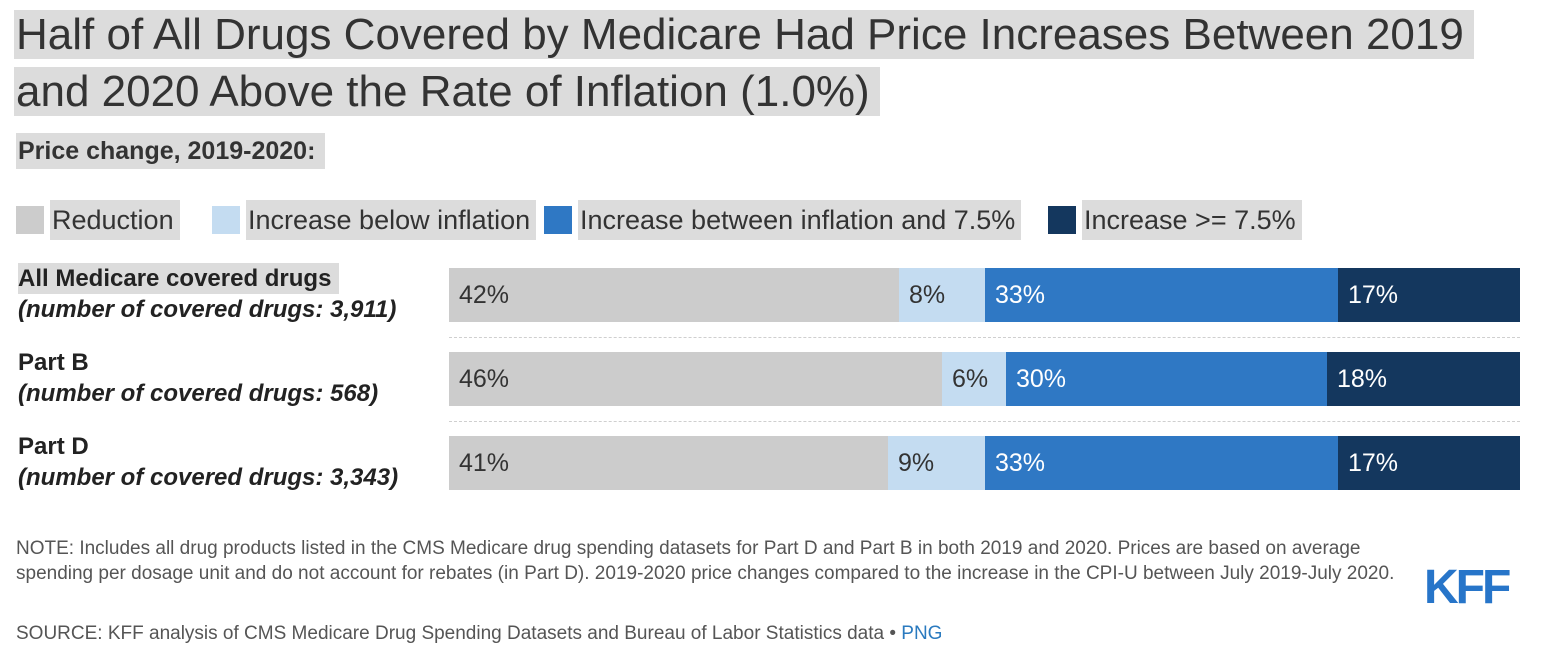 The height and width of the screenshot is (664, 1546). Describe the element at coordinates (53, 446) in the screenshot. I see `row-label-name: Part D` at that location.